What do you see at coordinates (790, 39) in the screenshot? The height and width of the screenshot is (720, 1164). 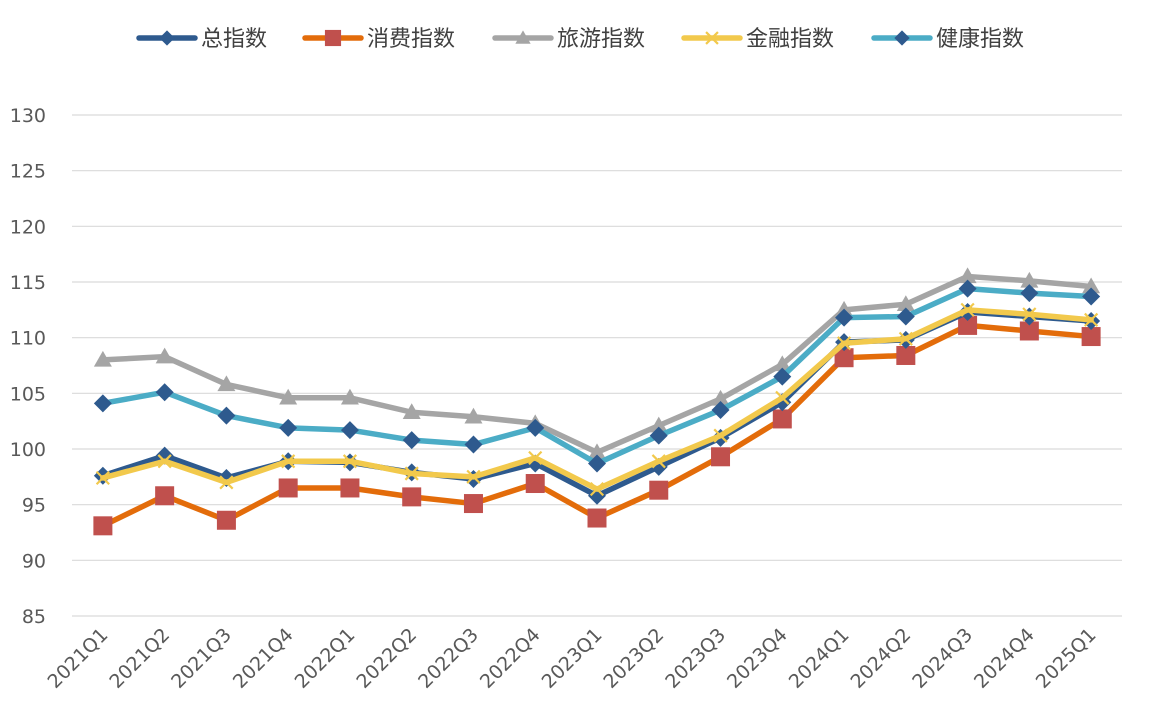 I see `legend-label-3: 金融指数` at bounding box center [790, 39].